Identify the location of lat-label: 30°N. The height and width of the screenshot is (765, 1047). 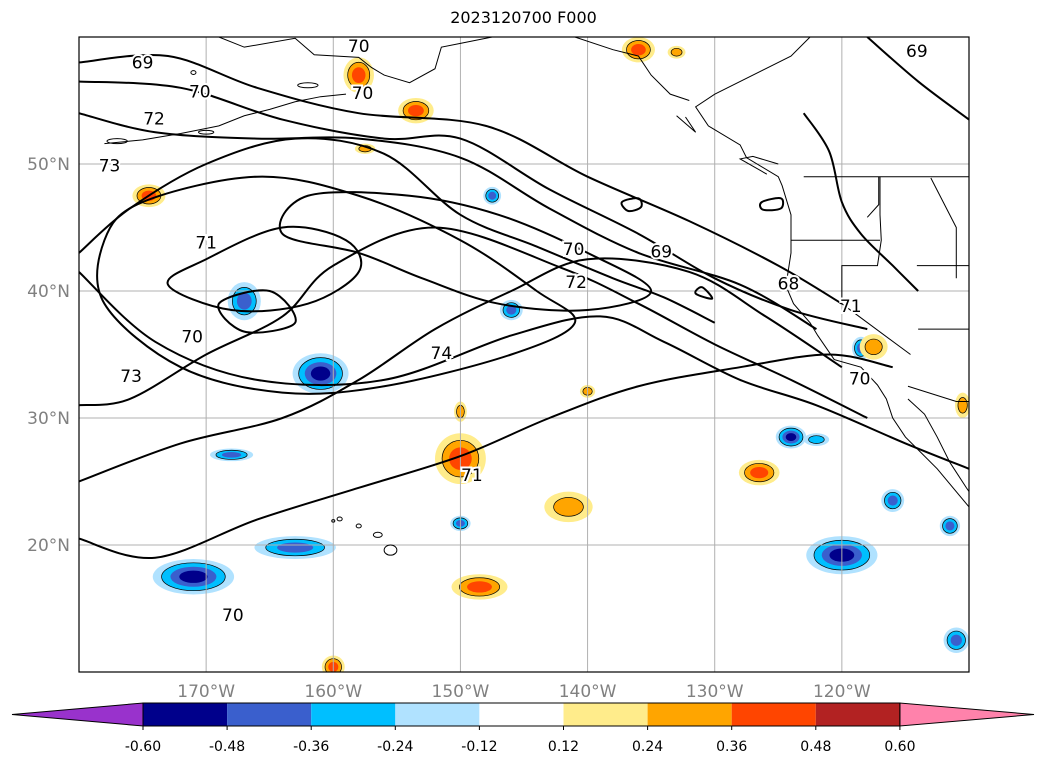
(48, 419).